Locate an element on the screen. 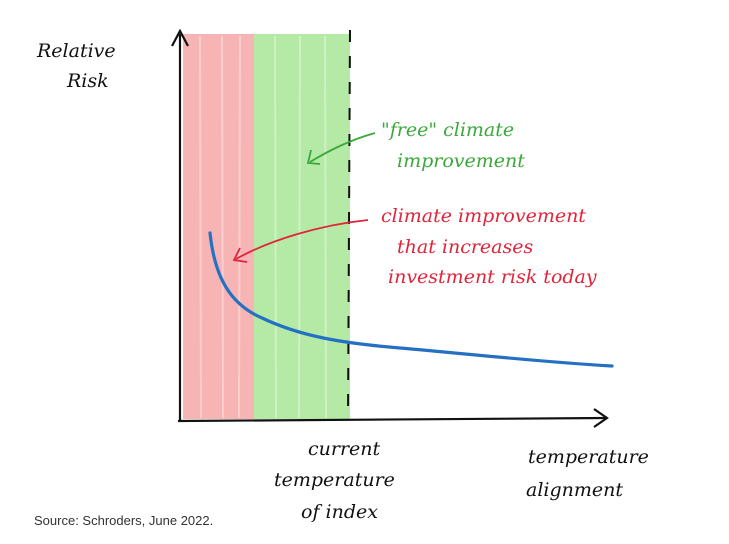 The height and width of the screenshot is (544, 729). source-note: Source: Schroders, June 2022. is located at coordinates (124, 520).